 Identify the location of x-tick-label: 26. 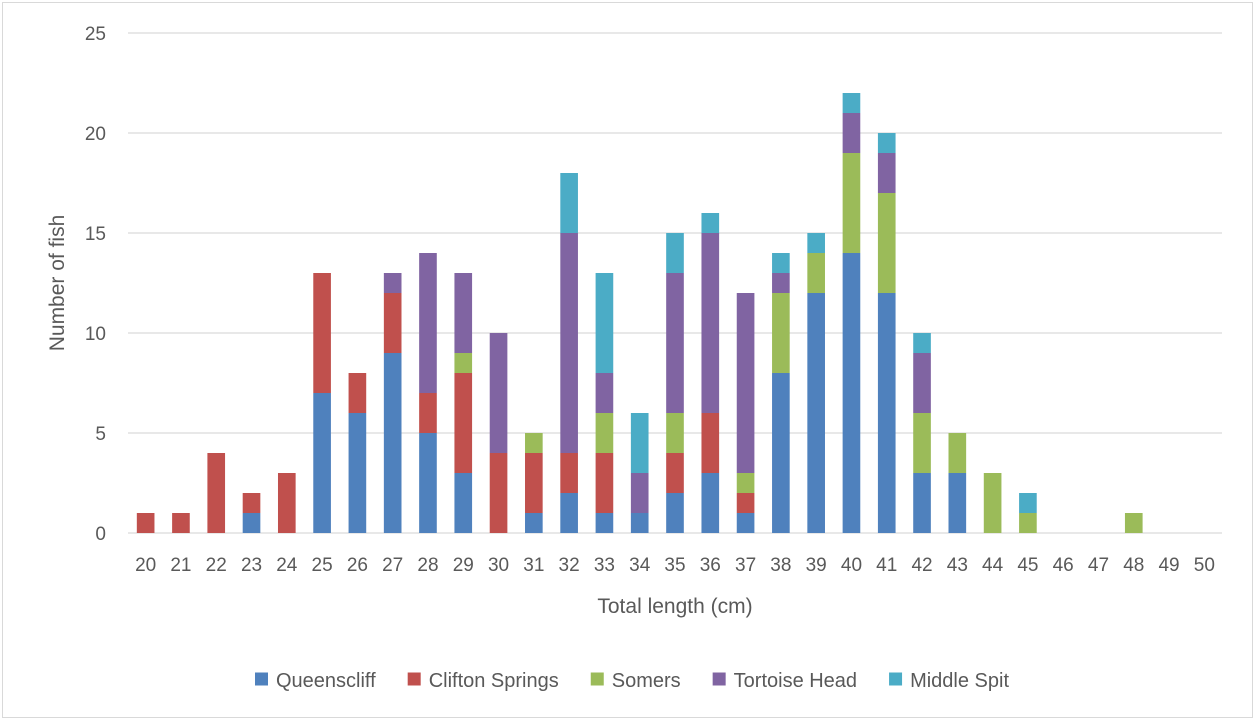
(357, 565).